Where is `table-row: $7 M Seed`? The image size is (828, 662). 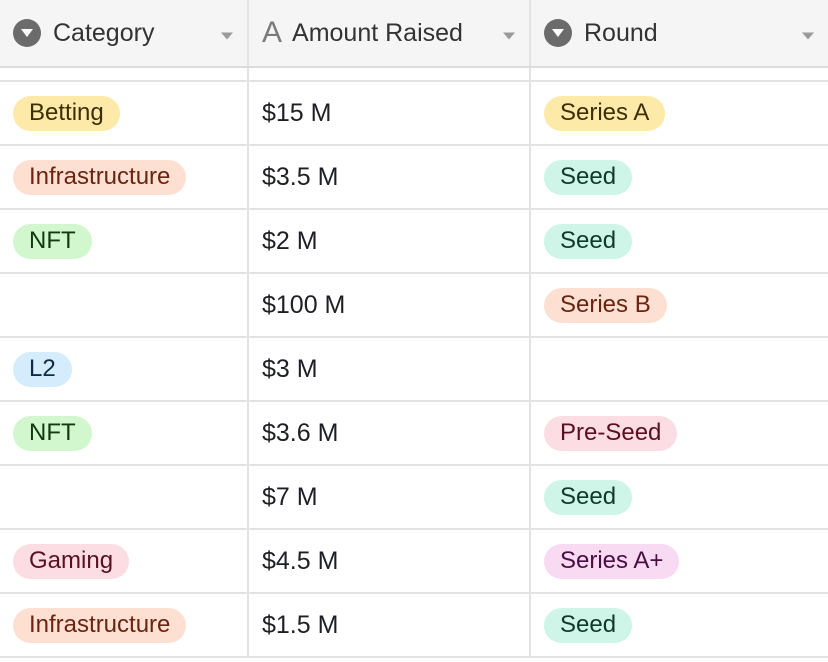
table-row: $7 M Seed is located at coordinates (414, 498).